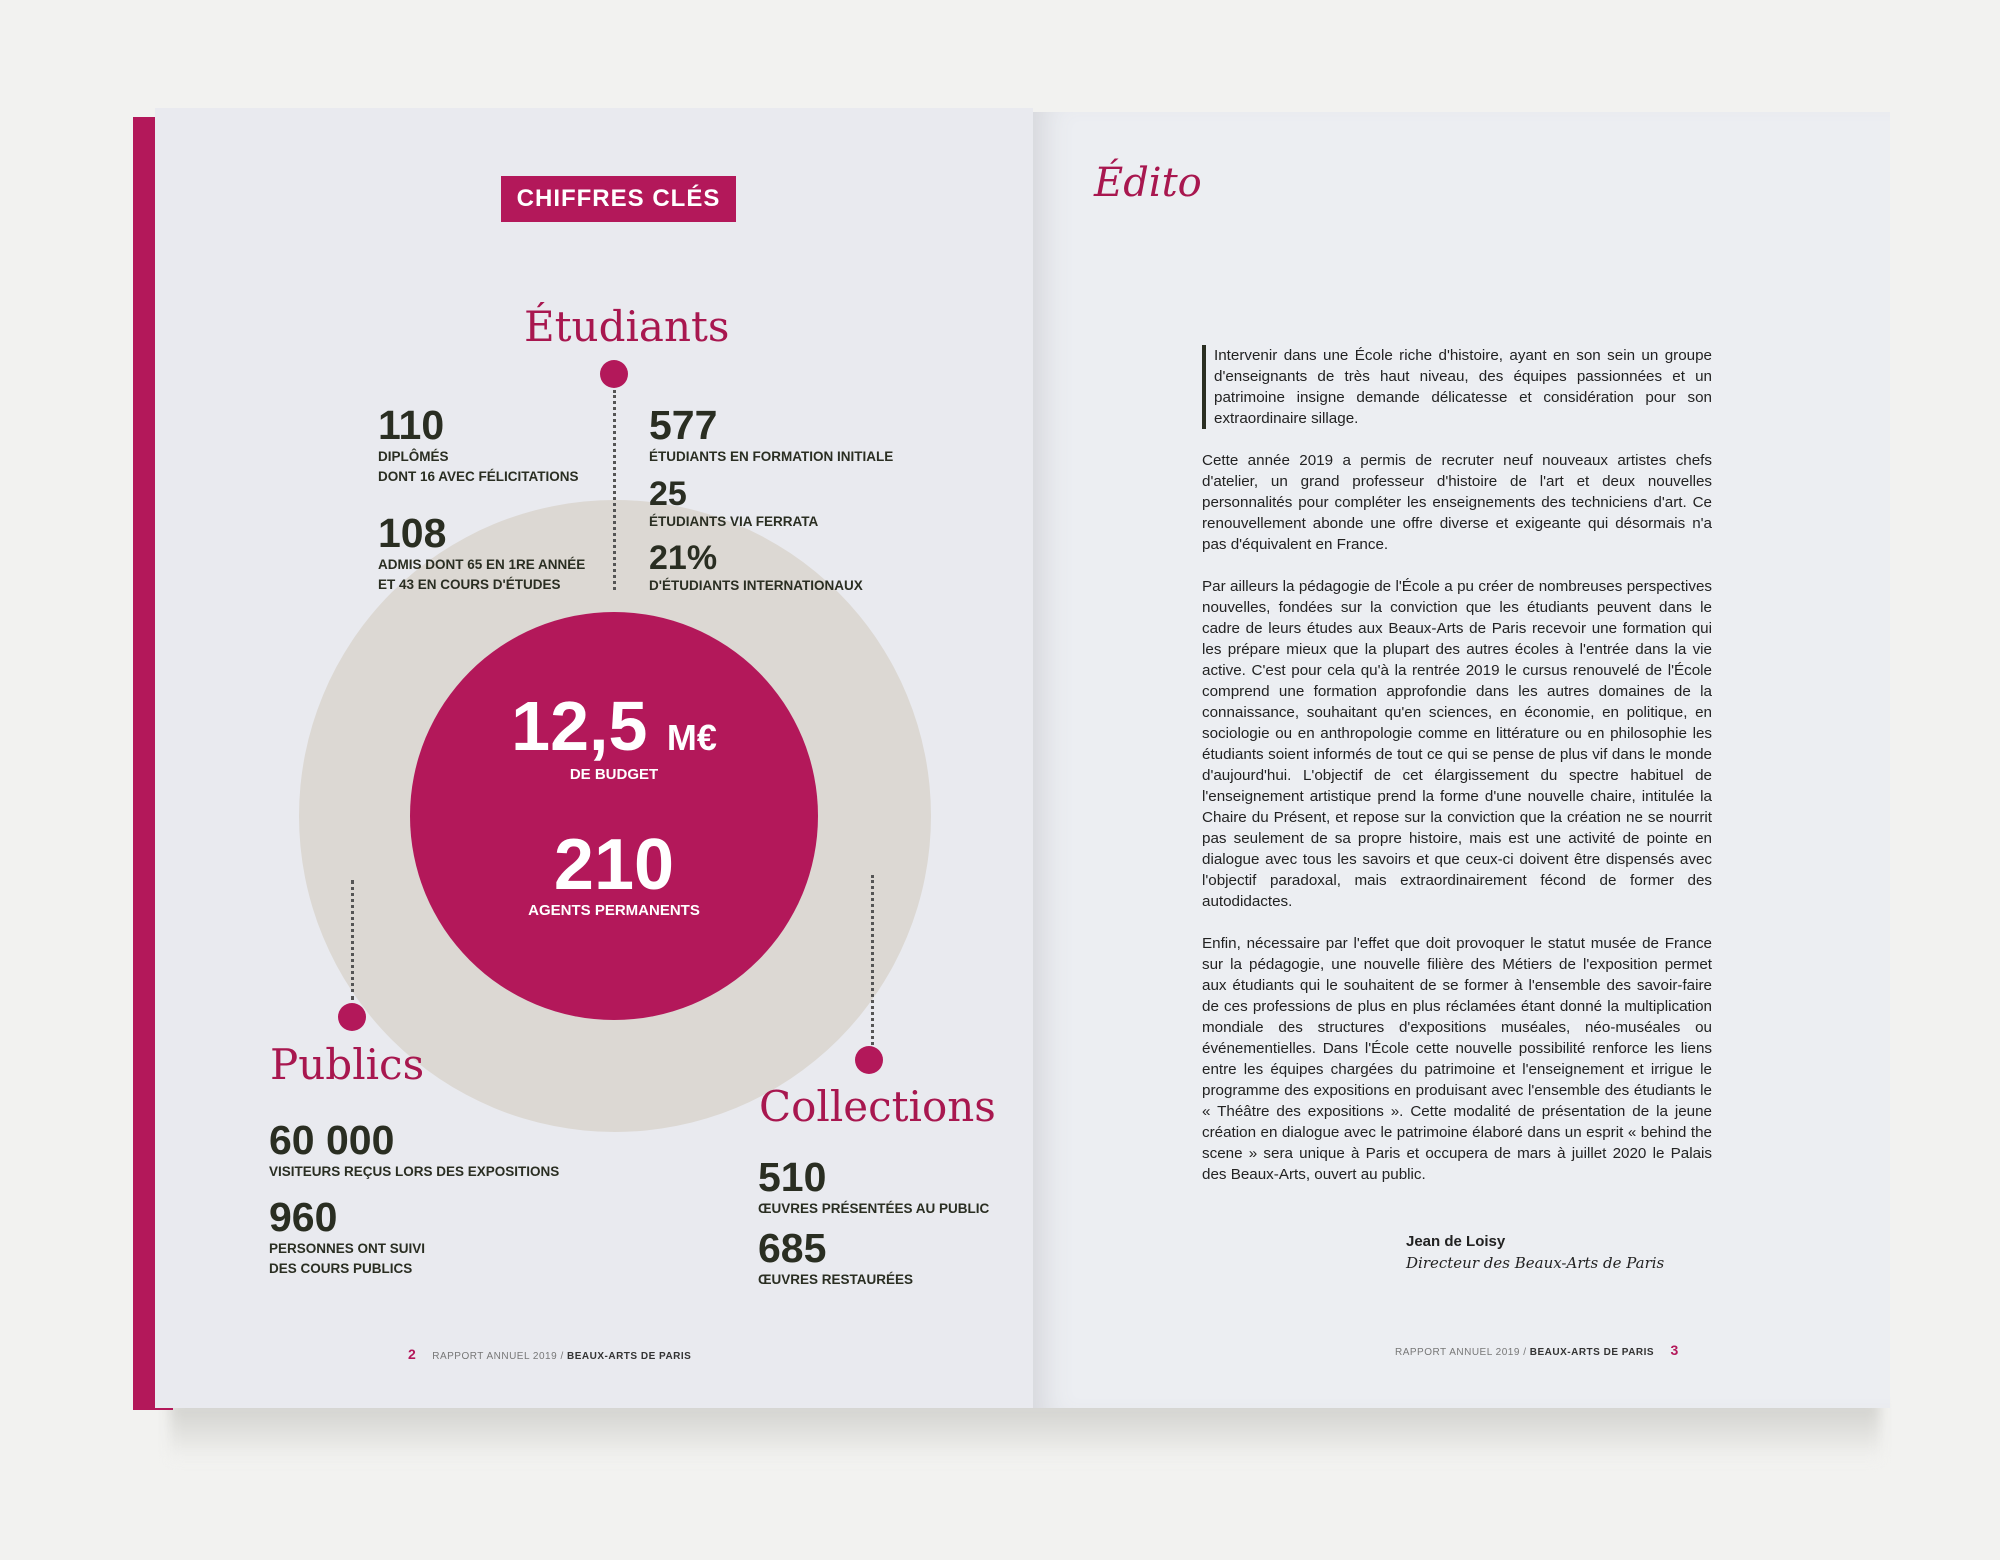  What do you see at coordinates (469, 584) in the screenshot?
I see `stat-label: ET 43 EN COURS D'ÉTUDES` at bounding box center [469, 584].